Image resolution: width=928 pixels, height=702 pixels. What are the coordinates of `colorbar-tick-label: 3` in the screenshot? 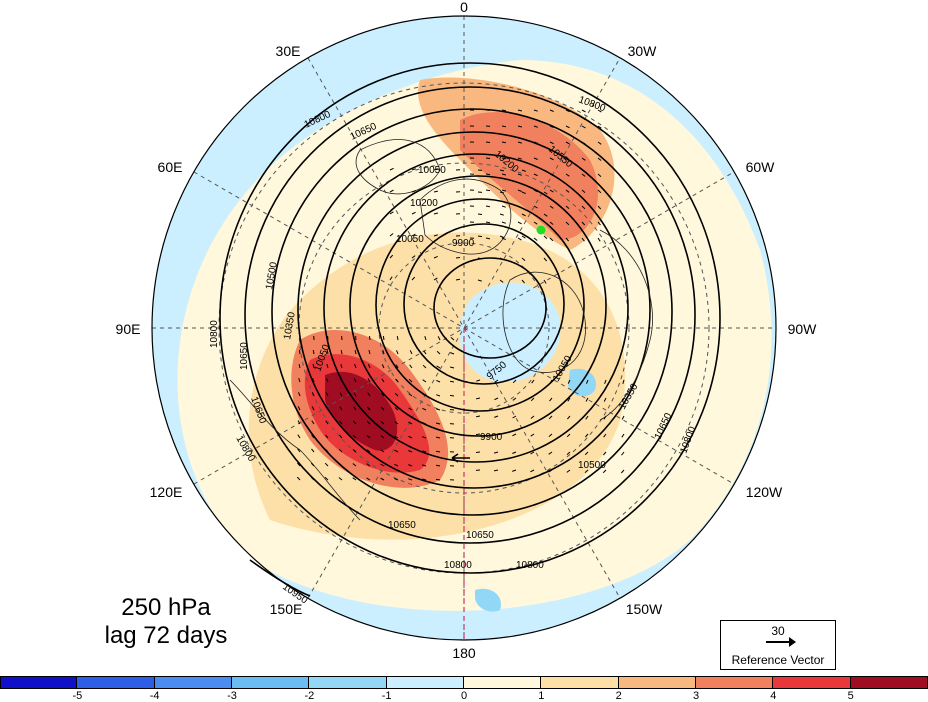 It's located at (696, 696).